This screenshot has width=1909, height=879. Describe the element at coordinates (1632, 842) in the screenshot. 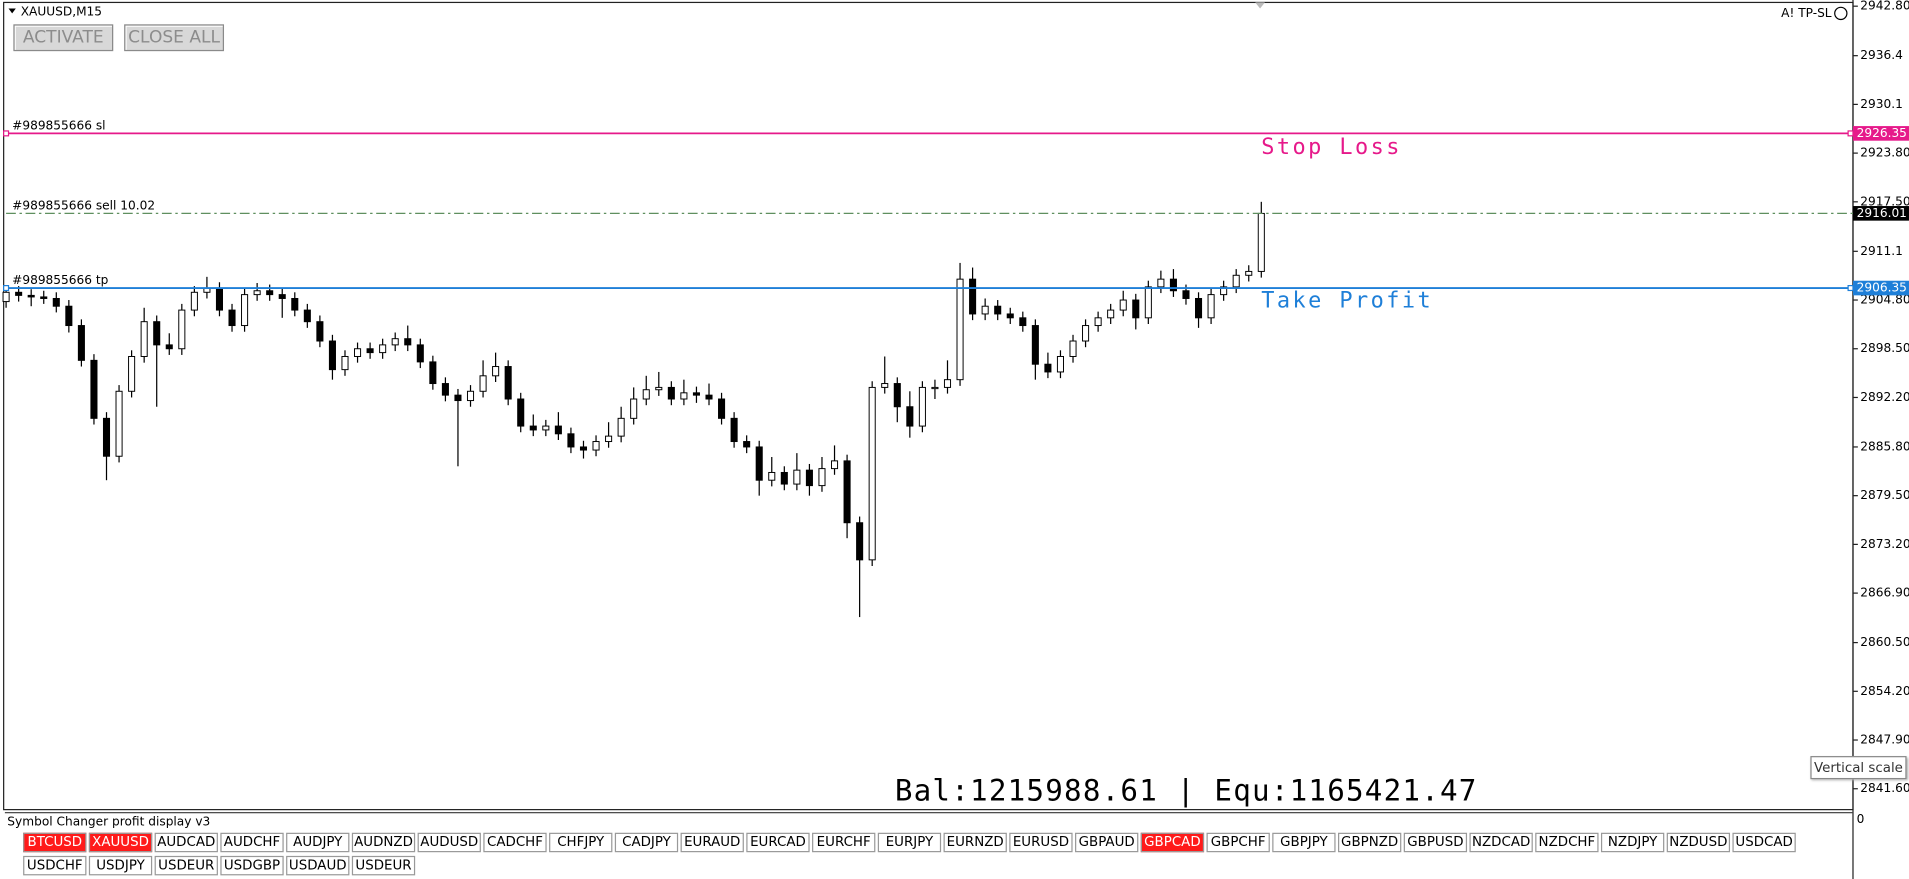

I see `symbol-button: NZDJPY` at that location.